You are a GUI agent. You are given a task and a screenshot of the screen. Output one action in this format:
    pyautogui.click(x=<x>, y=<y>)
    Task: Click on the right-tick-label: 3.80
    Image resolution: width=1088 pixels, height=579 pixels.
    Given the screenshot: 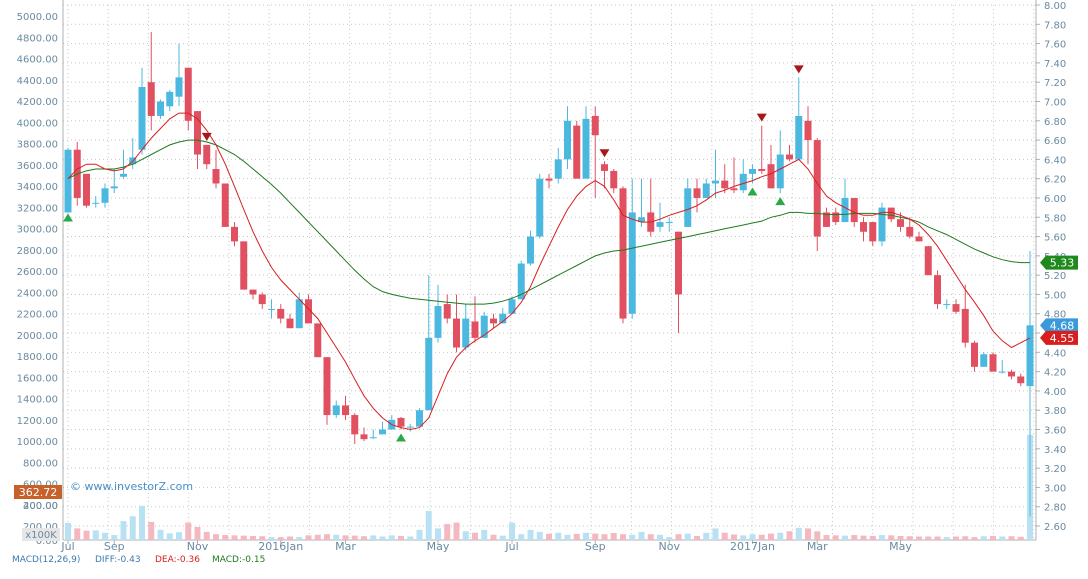 What is the action you would take?
    pyautogui.click(x=1055, y=411)
    